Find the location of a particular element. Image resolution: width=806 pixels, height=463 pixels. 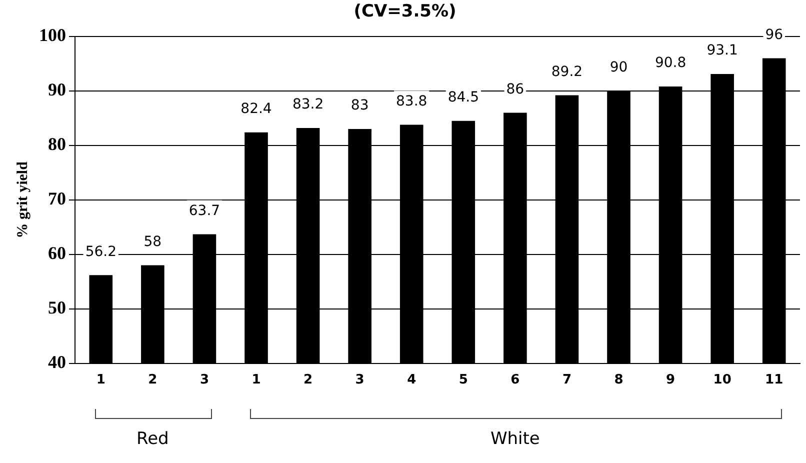

data-label: 86 is located at coordinates (515, 89).